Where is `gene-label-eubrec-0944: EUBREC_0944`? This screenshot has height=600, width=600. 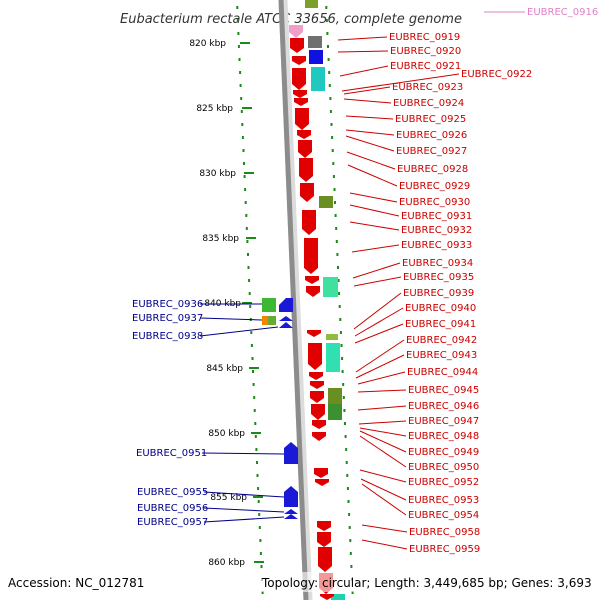 gene-label-eubrec-0944: EUBREC_0944 is located at coordinates (442, 372).